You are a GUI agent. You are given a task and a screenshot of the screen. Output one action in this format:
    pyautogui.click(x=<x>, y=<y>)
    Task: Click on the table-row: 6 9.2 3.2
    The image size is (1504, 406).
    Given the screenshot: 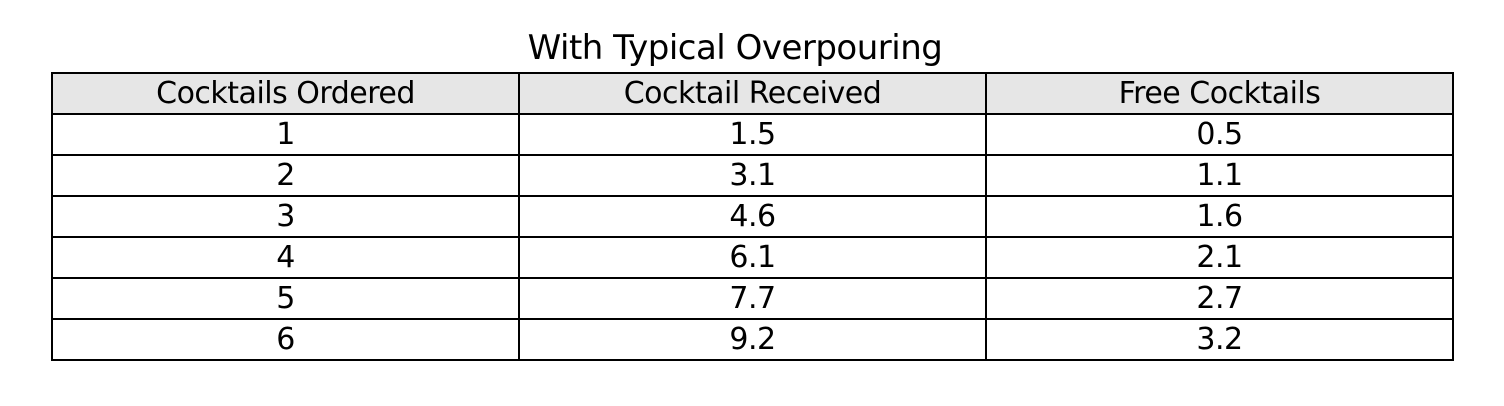 What is the action you would take?
    pyautogui.click(x=752, y=339)
    